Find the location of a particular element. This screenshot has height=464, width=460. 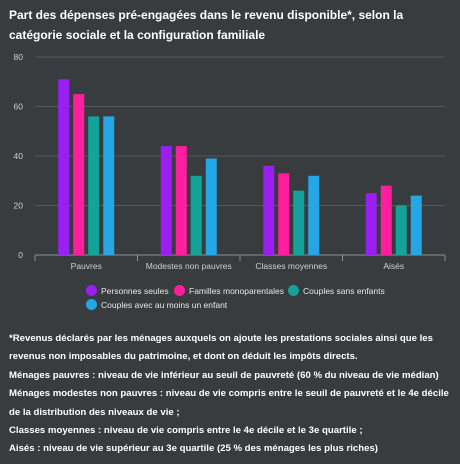

legend-item-couples-avec-enfant: Couples avec au moins un enfant is located at coordinates (156, 304).